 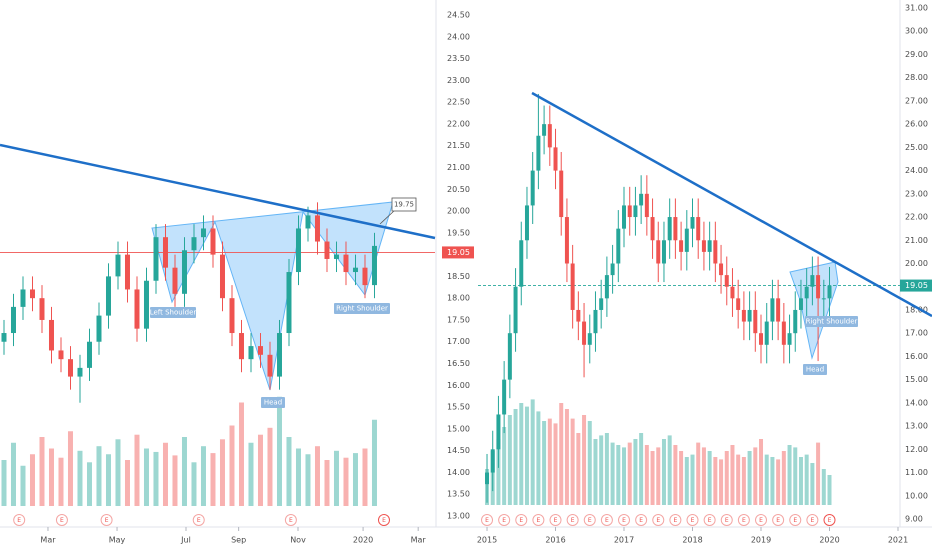 What do you see at coordinates (117, 540) in the screenshot?
I see `x-tick-label: May` at bounding box center [117, 540].